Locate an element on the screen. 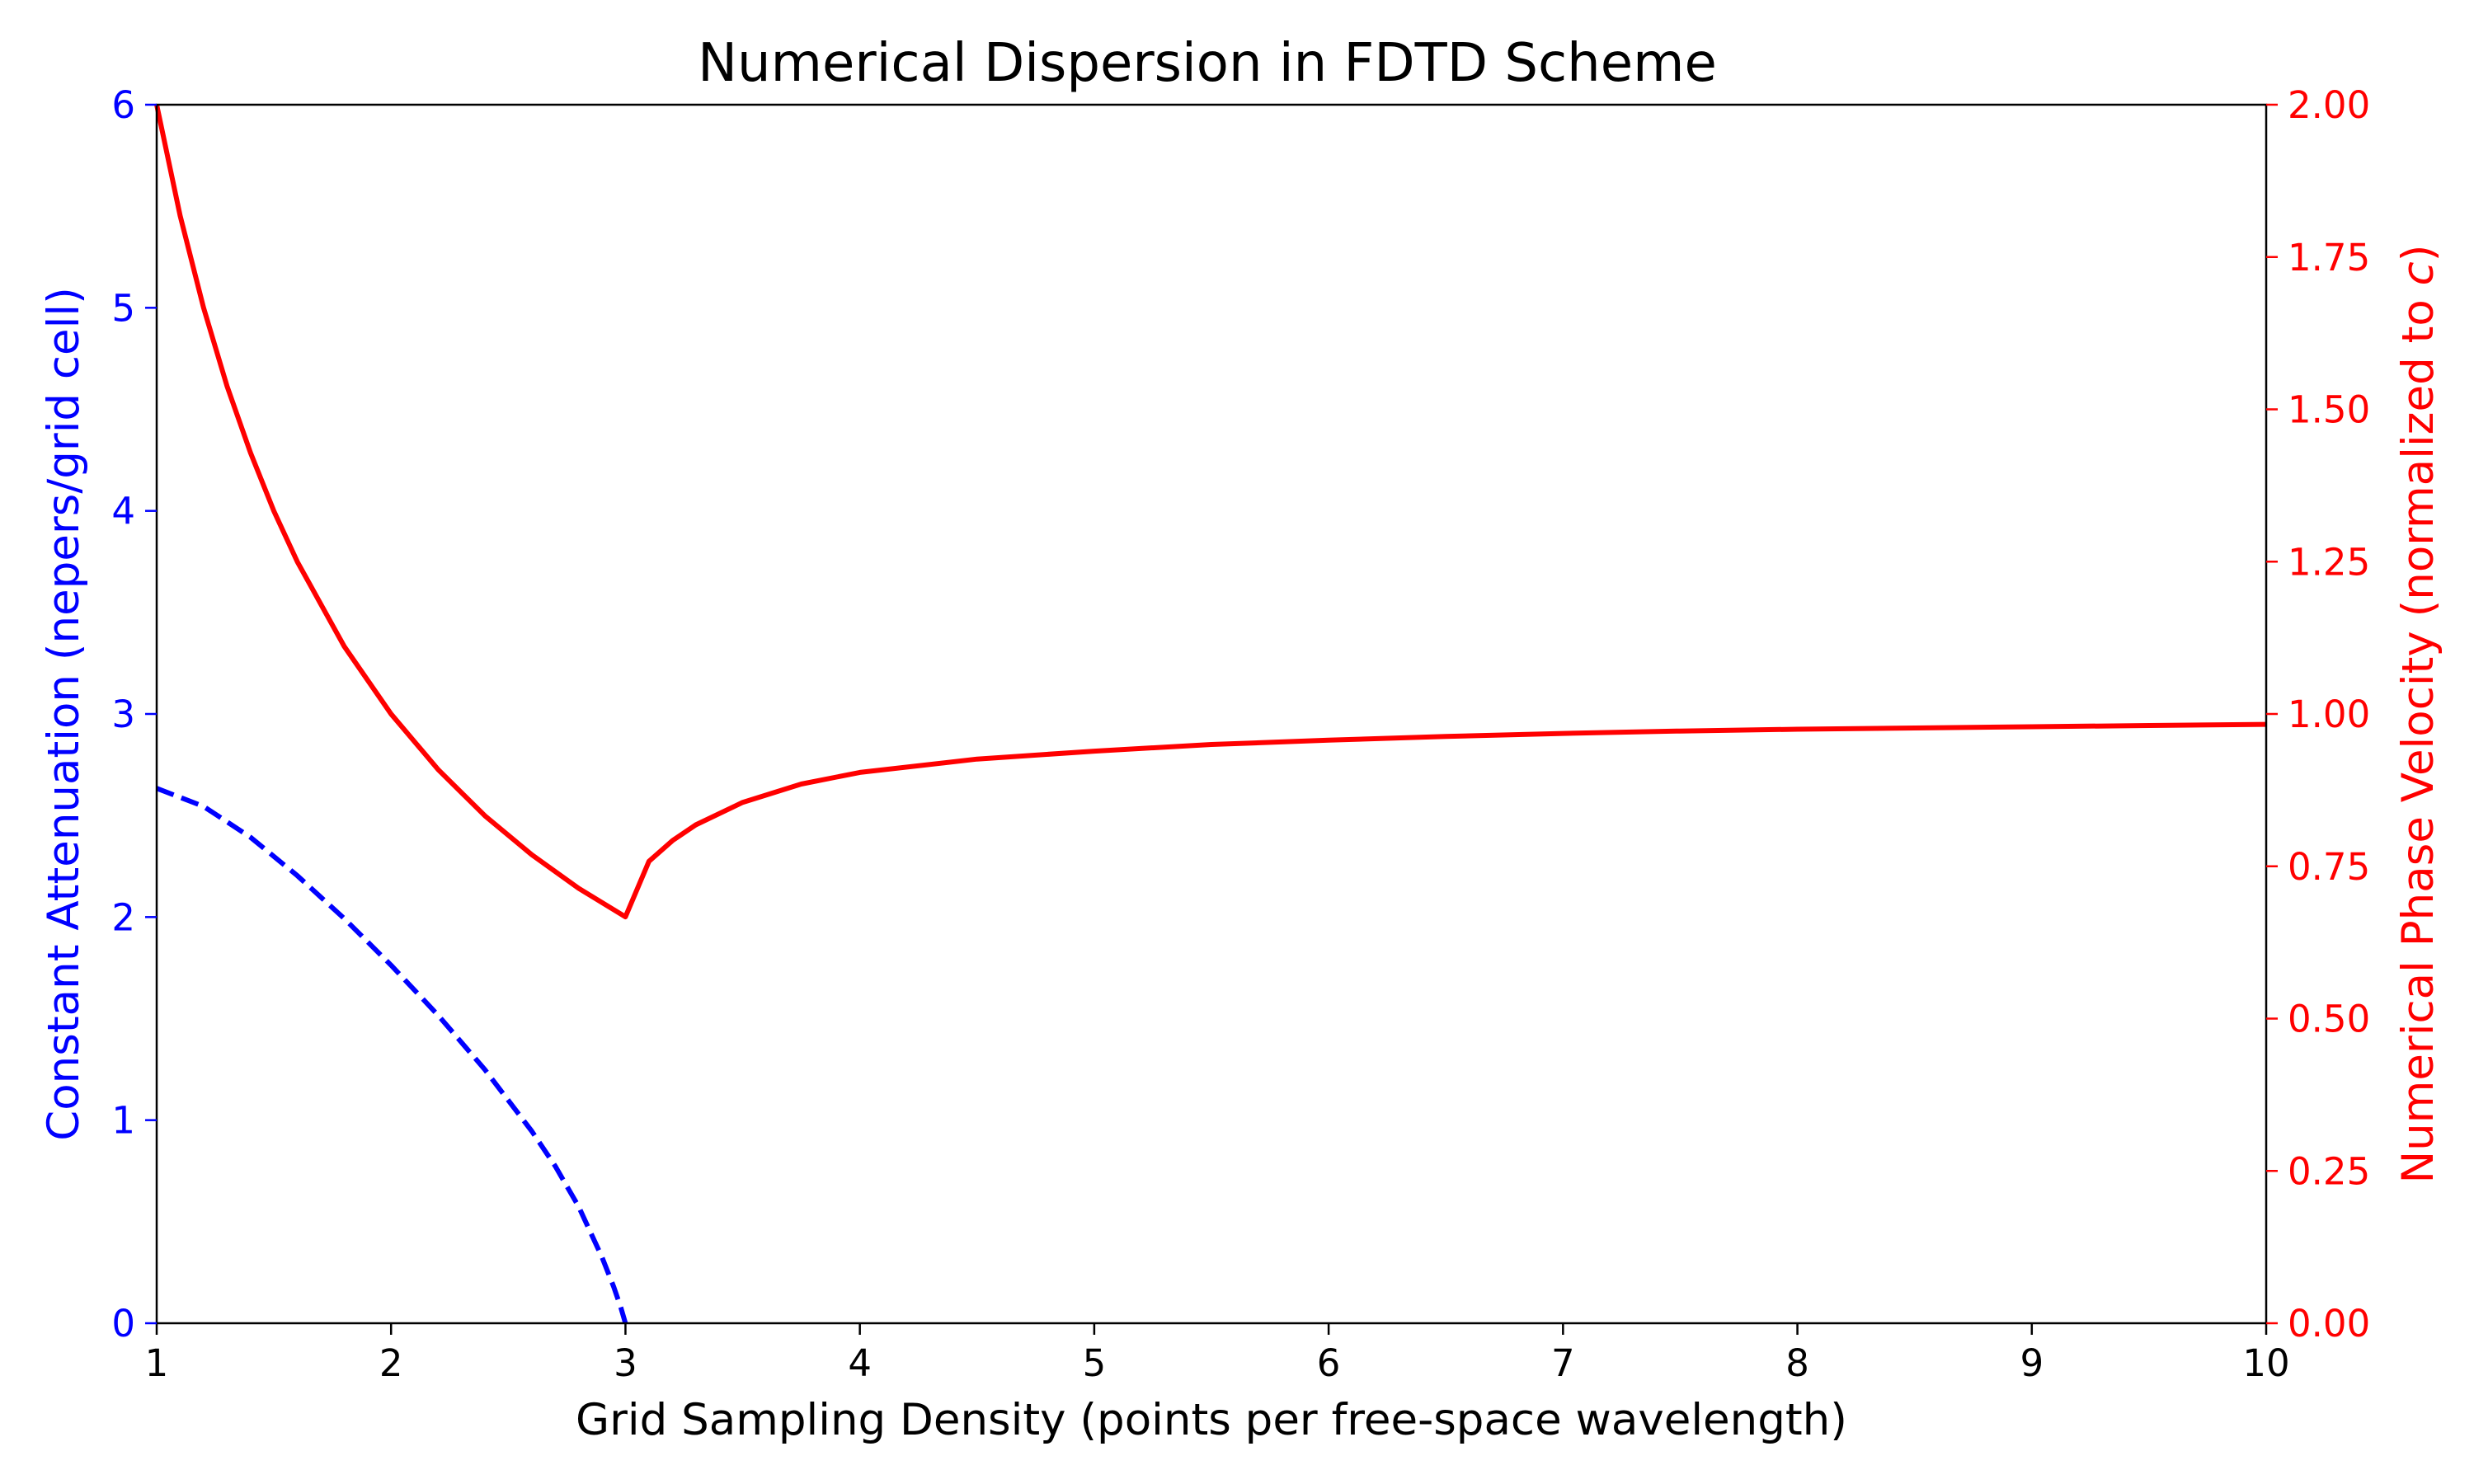  y-left-tick-label: 3 is located at coordinates (123, 714).